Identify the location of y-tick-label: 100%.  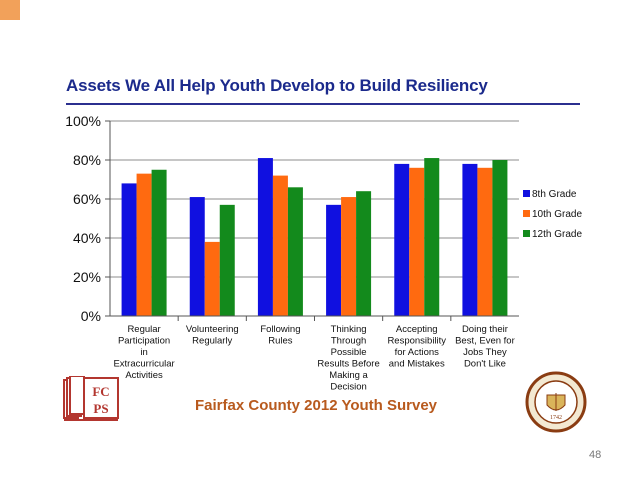
(83, 121).